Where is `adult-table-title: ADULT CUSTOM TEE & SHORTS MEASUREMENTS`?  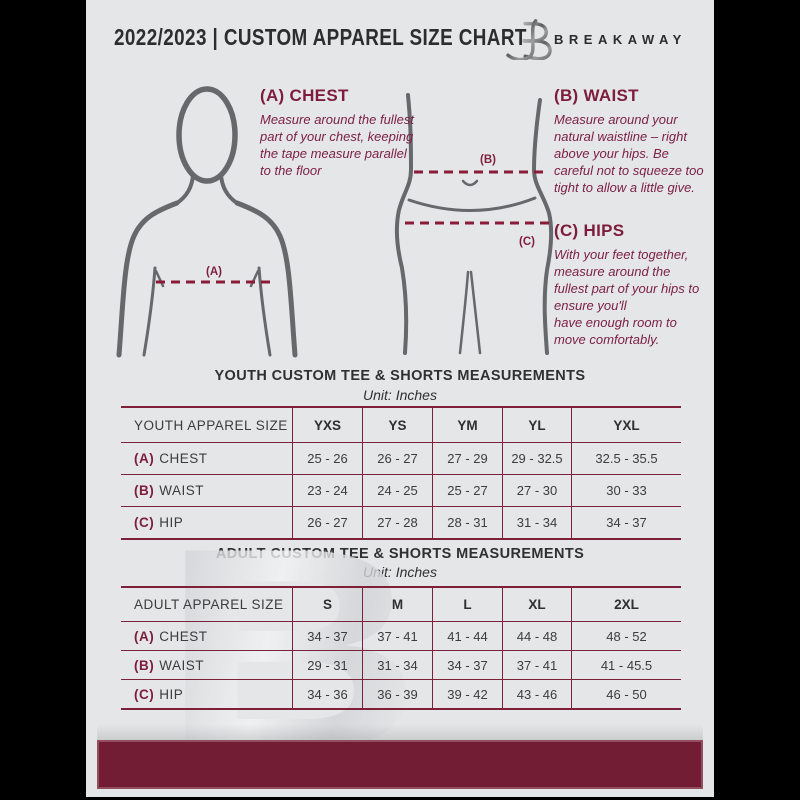
adult-table-title: ADULT CUSTOM TEE & SHORTS MEASUREMENTS is located at coordinates (400, 554).